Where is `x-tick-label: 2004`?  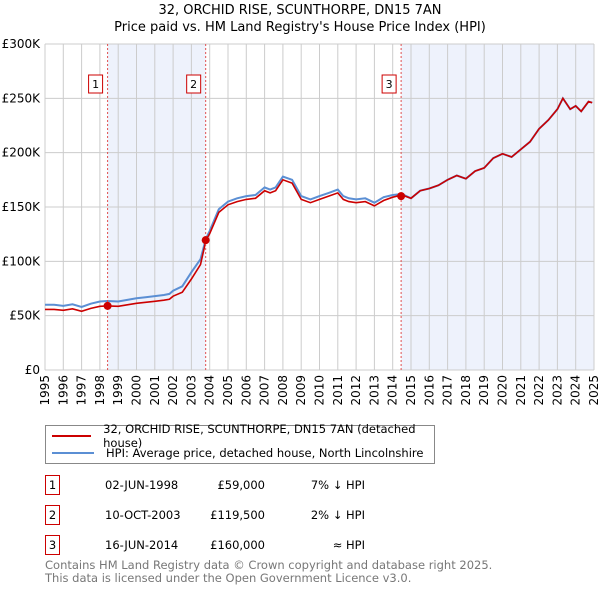
x-tick-label: 2004 is located at coordinates (210, 390).